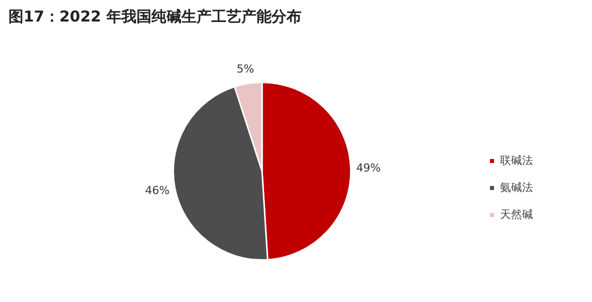  Describe the element at coordinates (516, 214) in the screenshot. I see `legend-label: 天然碱` at that location.